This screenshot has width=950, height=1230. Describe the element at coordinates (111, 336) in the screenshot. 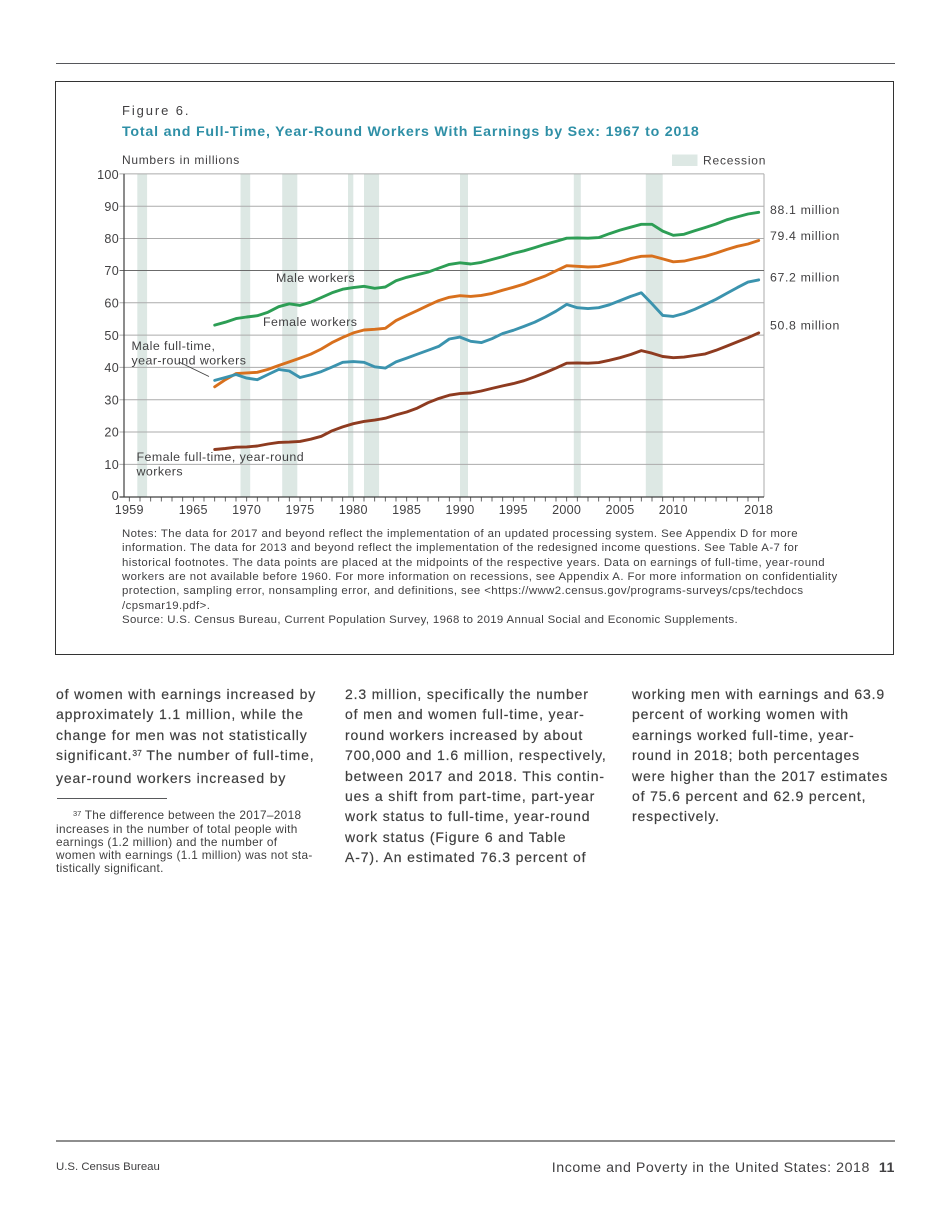

I see `svg-text: 50` at that location.